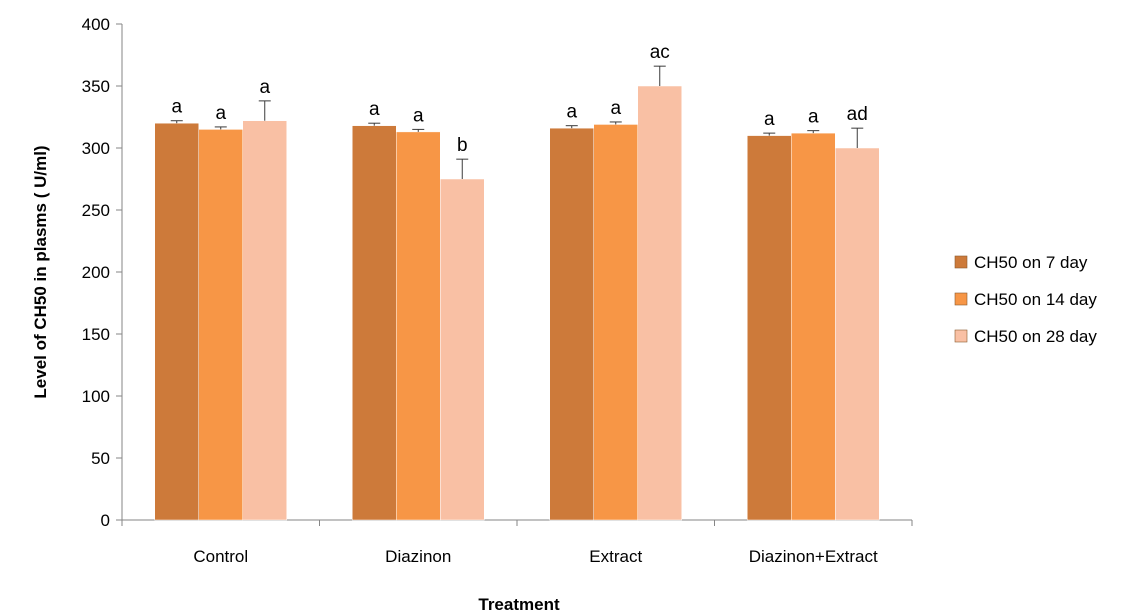  What do you see at coordinates (813, 556) in the screenshot?
I see `x-tick-label: Diazinon+Extract` at bounding box center [813, 556].